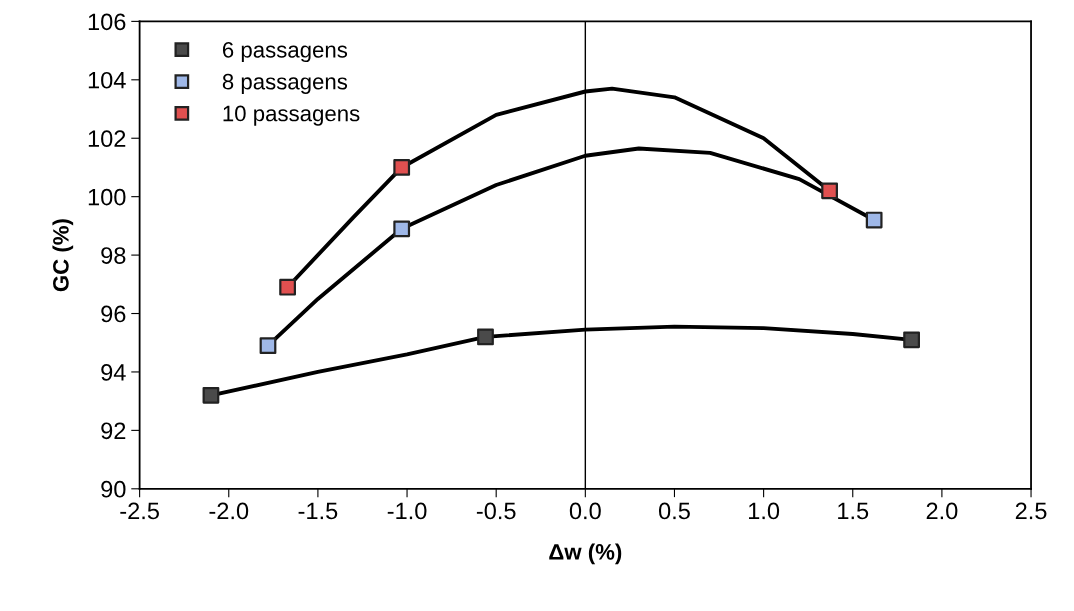 The width and height of the screenshot is (1074, 611). What do you see at coordinates (285, 83) in the screenshot?
I see `legend-label: 8 passagens` at bounding box center [285, 83].